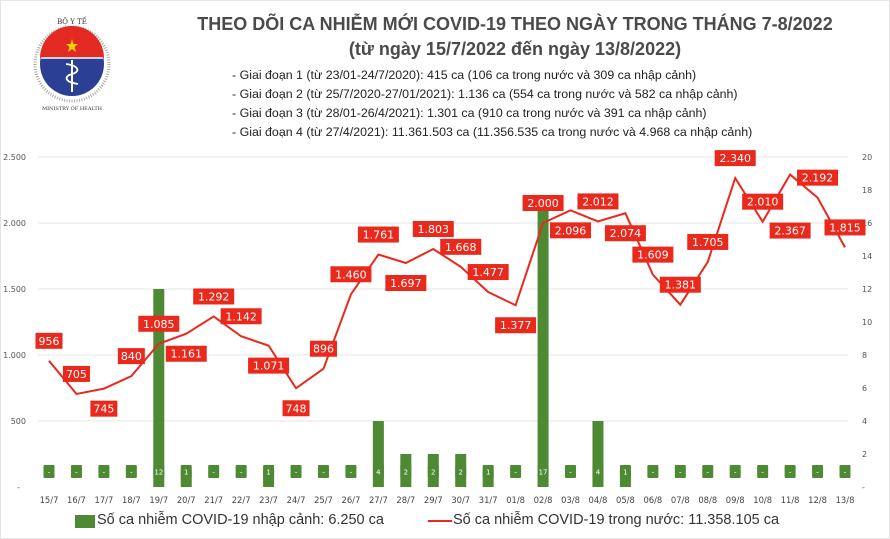 This screenshot has width=890, height=539. What do you see at coordinates (598, 500) in the screenshot?
I see `x-axis-tick: 04/8` at bounding box center [598, 500].